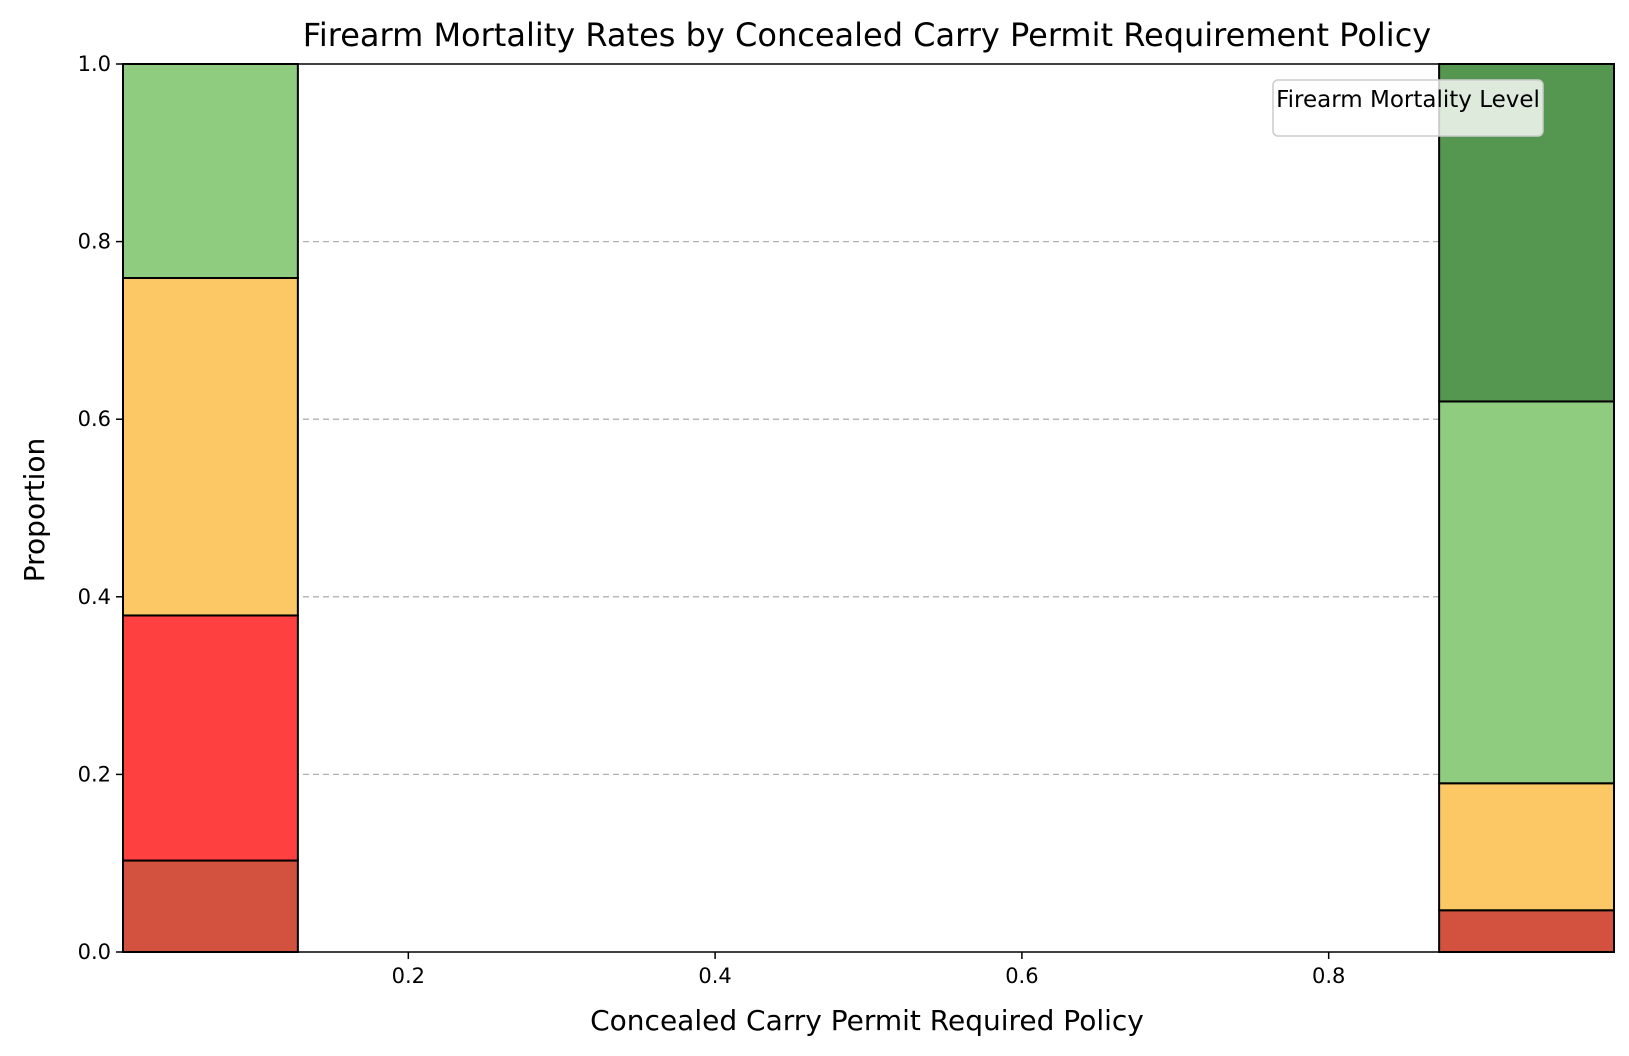 The image size is (1629, 1056). I want to click on legend-box, so click(1408, 108).